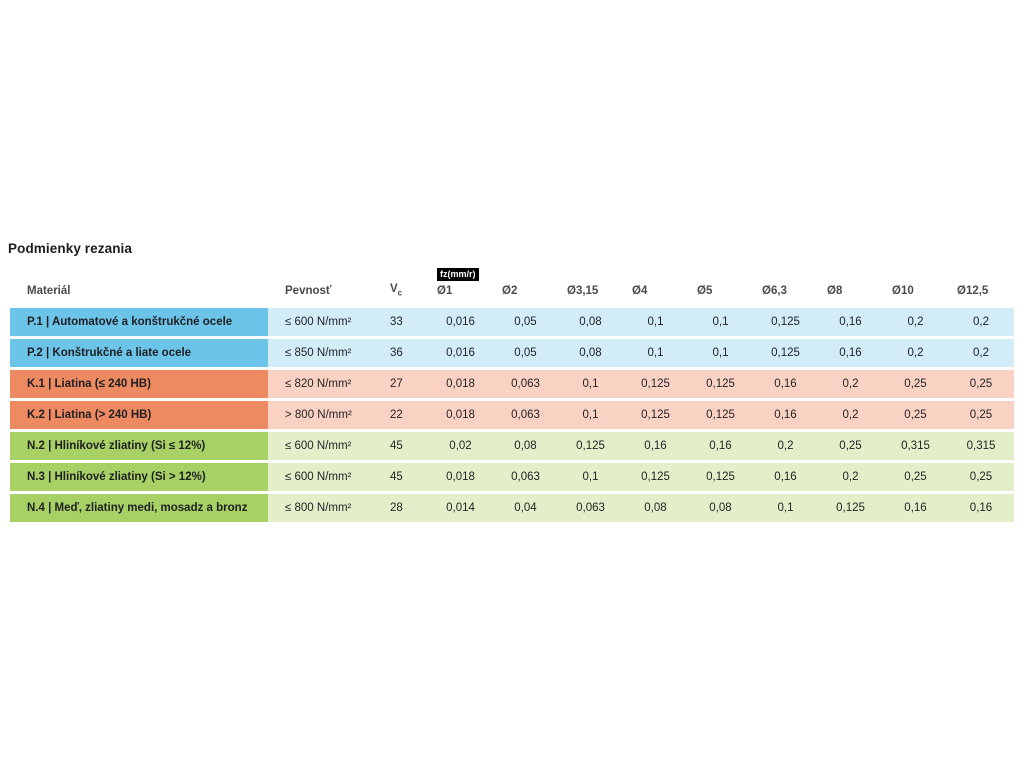  Describe the element at coordinates (400, 508) in the screenshot. I see `vc-cell: 28` at that location.